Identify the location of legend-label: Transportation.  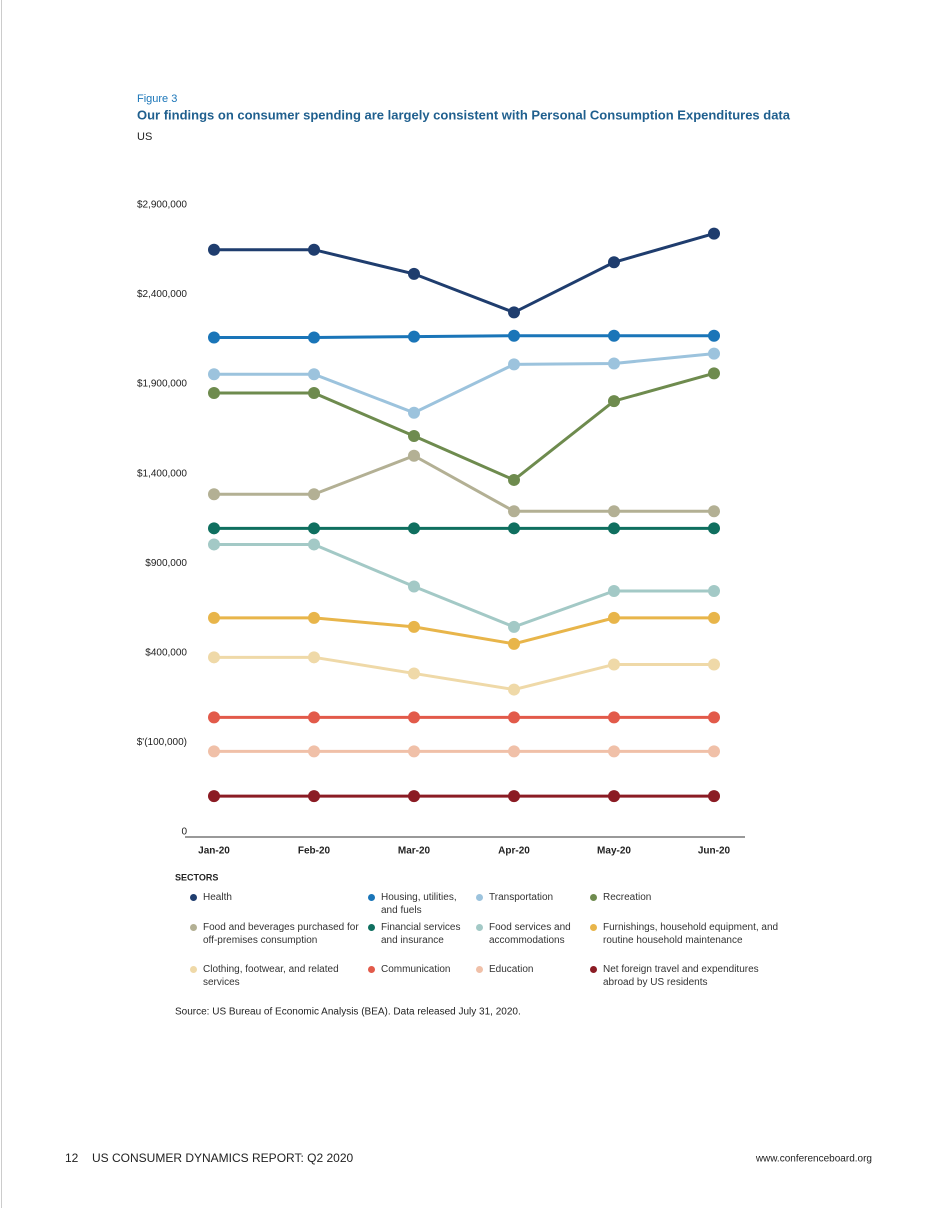
(521, 897).